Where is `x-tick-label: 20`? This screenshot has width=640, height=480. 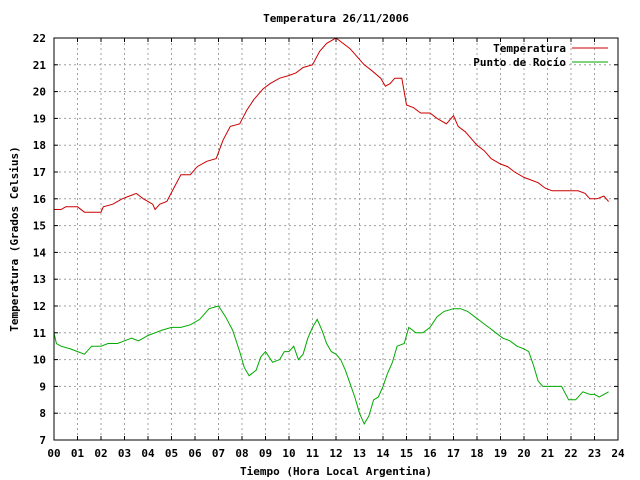
x-tick-label: 20 is located at coordinates (523, 453).